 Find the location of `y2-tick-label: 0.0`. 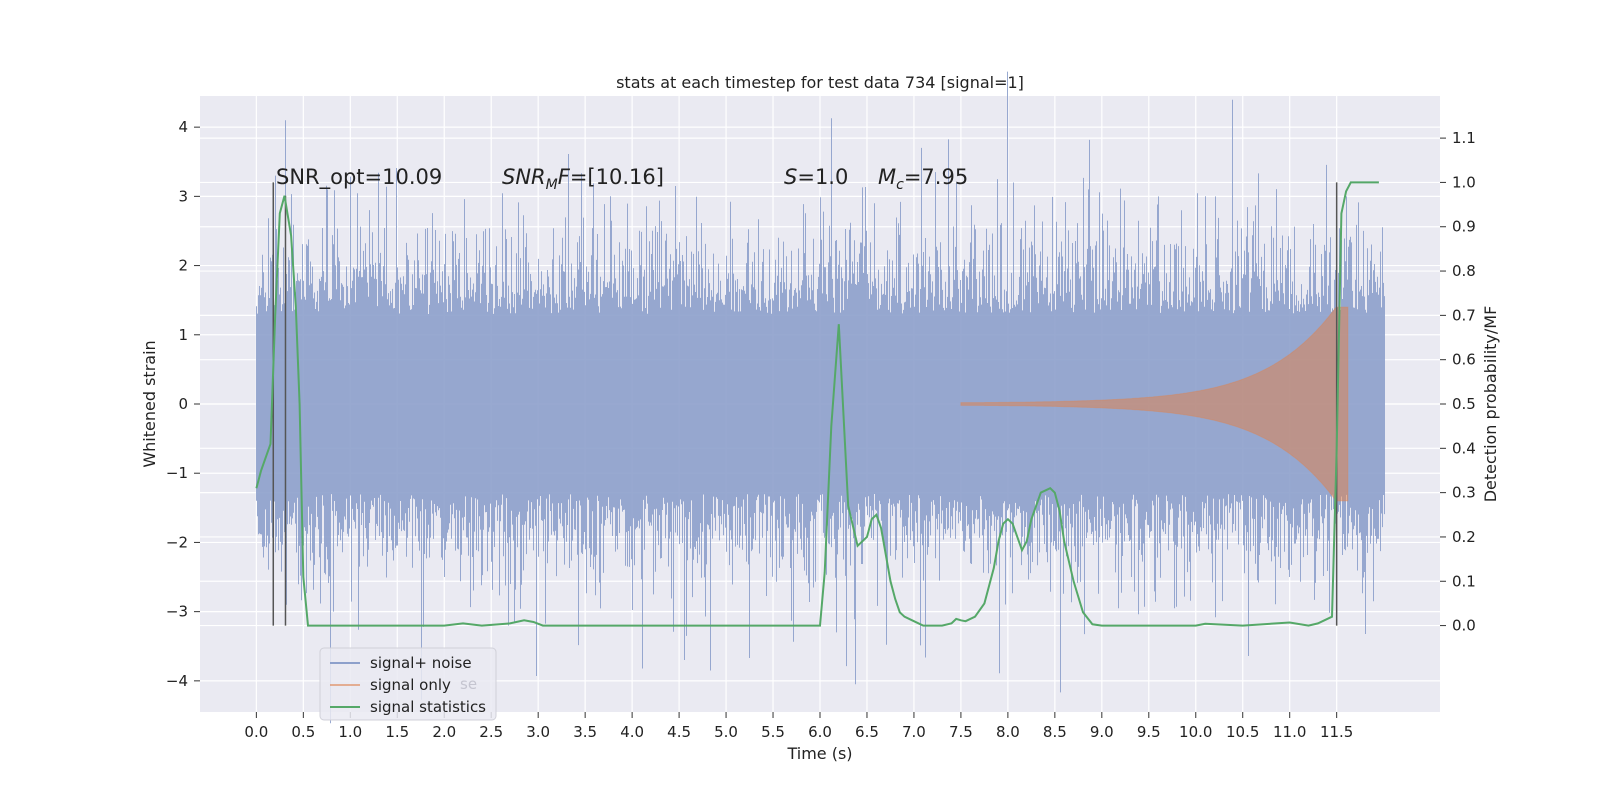

y2-tick-label: 0.0 is located at coordinates (1464, 626).